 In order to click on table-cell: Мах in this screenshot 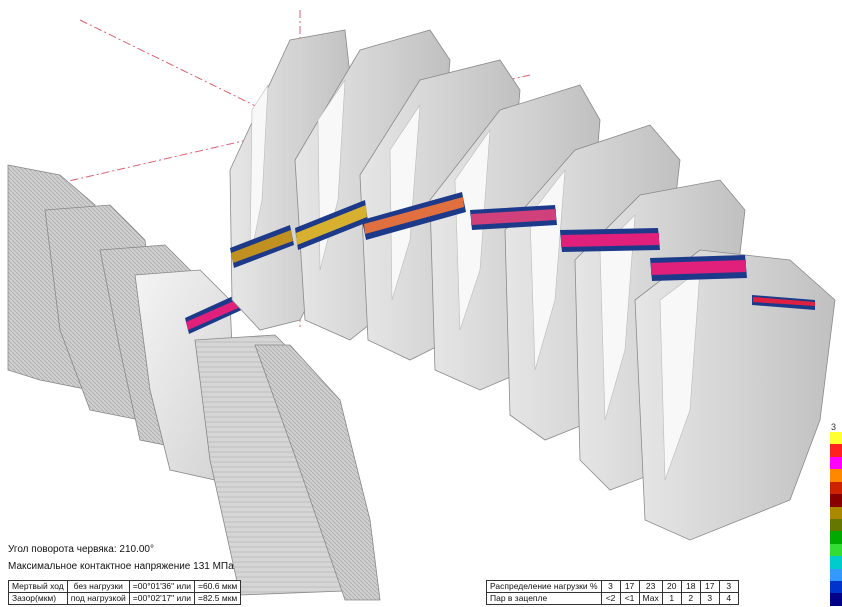, I will do `click(650, 598)`.